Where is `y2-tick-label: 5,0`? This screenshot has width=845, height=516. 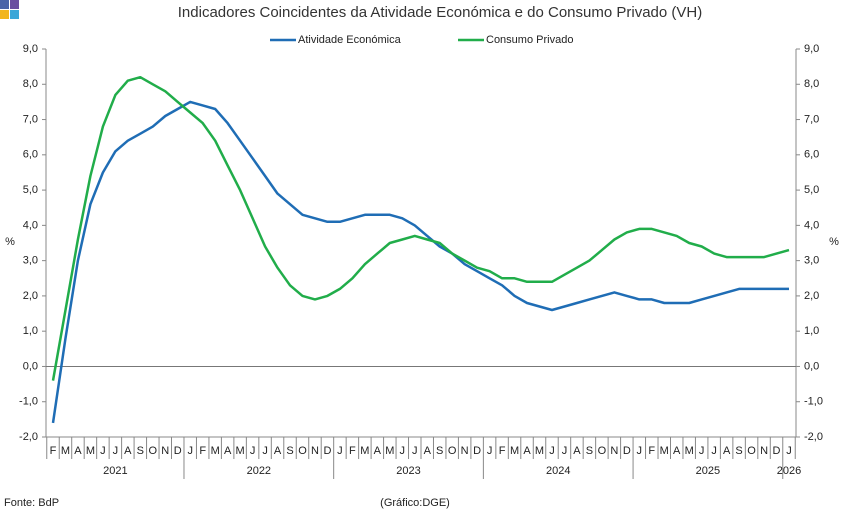 y2-tick-label: 5,0 is located at coordinates (811, 190).